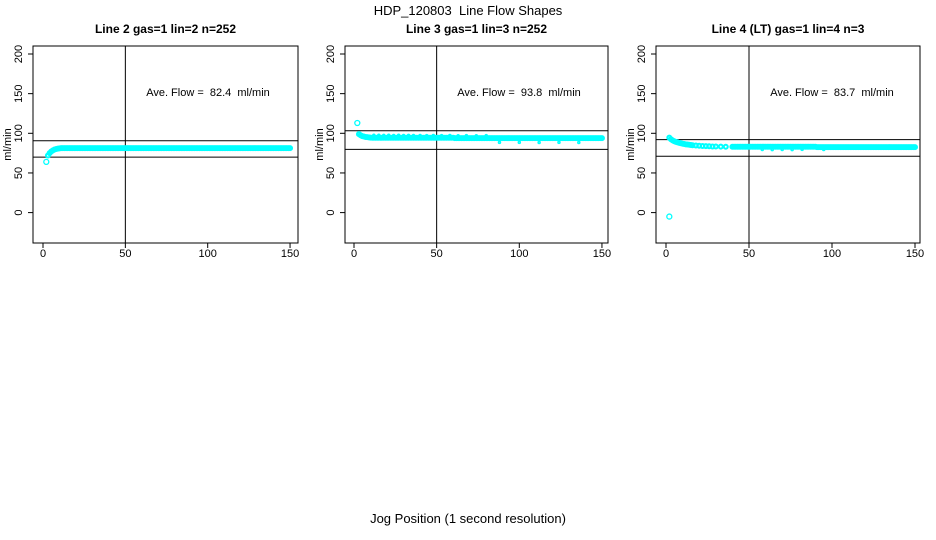  What do you see at coordinates (832, 93) in the screenshot?
I see `panel-3-ave-flow-annotation: Ave. Flow = 83.7 ml/min` at bounding box center [832, 93].